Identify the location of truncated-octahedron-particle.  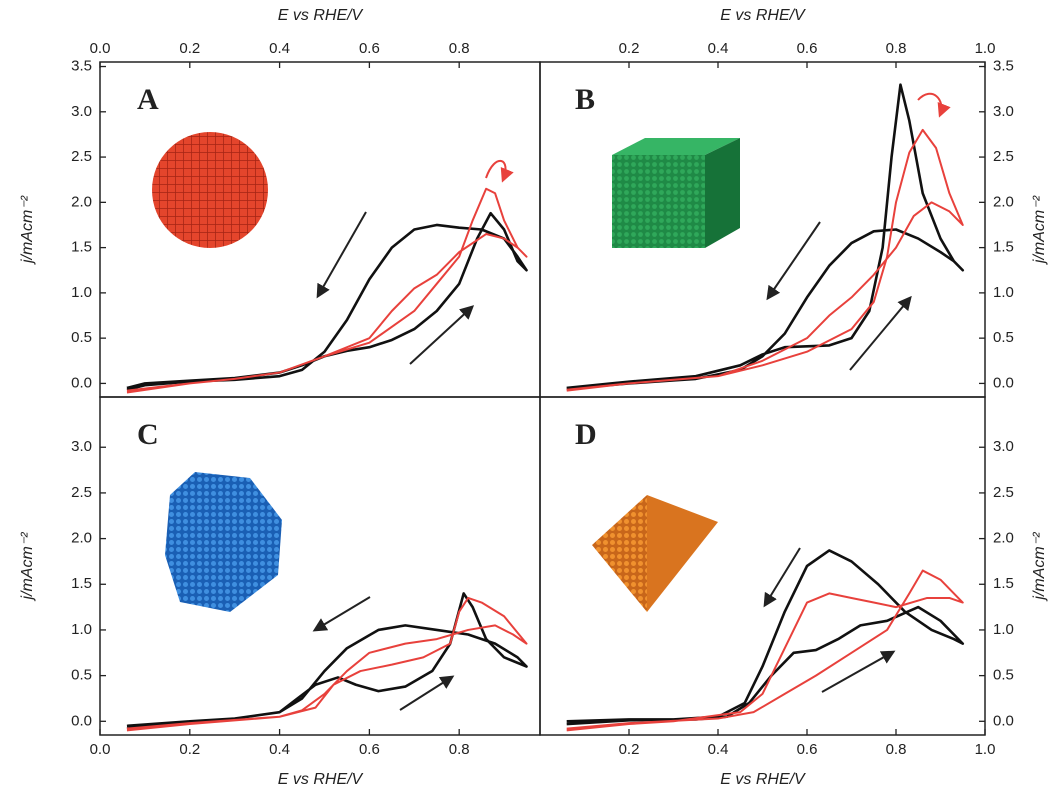
(223, 542).